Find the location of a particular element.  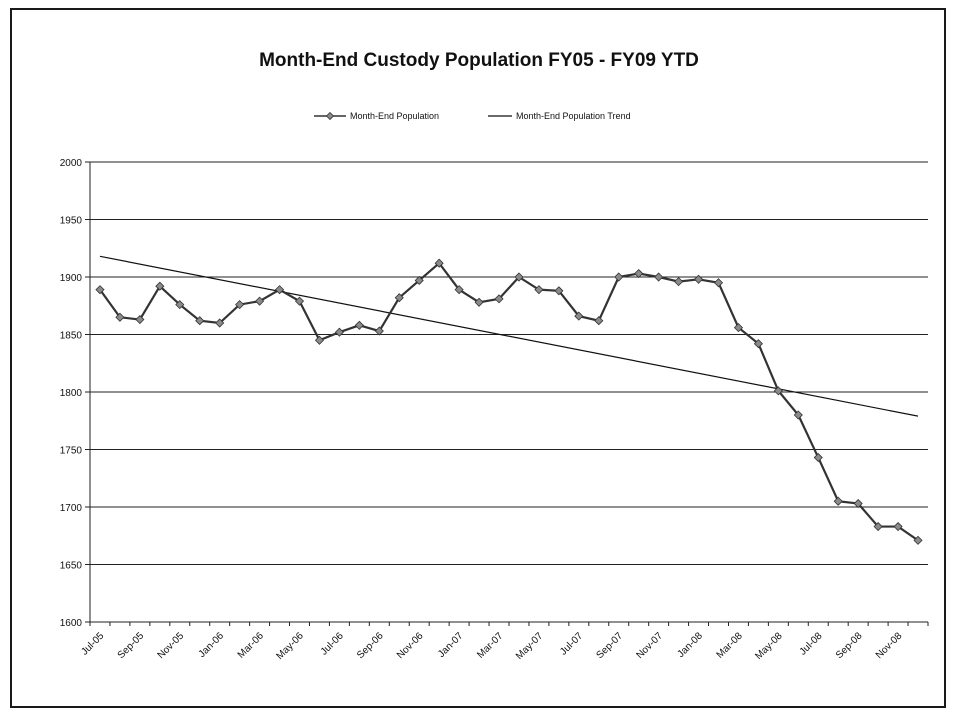

y-tick-label: 1700 is located at coordinates (71, 508).